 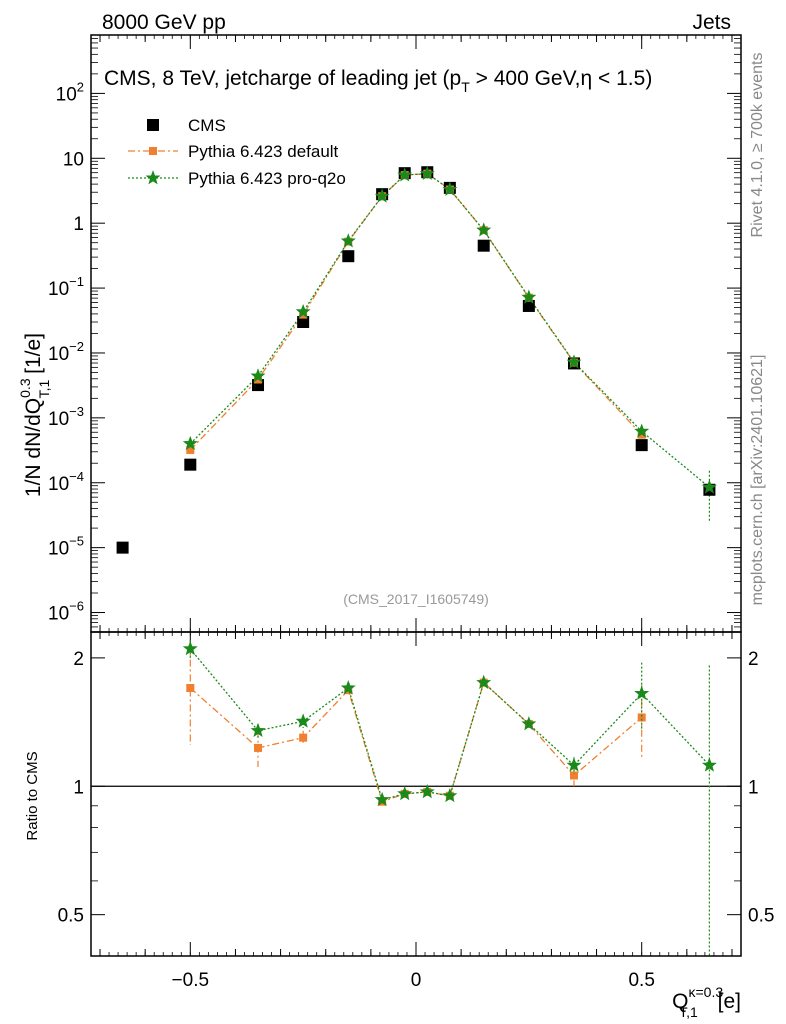 What do you see at coordinates (32, 795) in the screenshot?
I see `ratio-ylabel: Ratio to CMS` at bounding box center [32, 795].